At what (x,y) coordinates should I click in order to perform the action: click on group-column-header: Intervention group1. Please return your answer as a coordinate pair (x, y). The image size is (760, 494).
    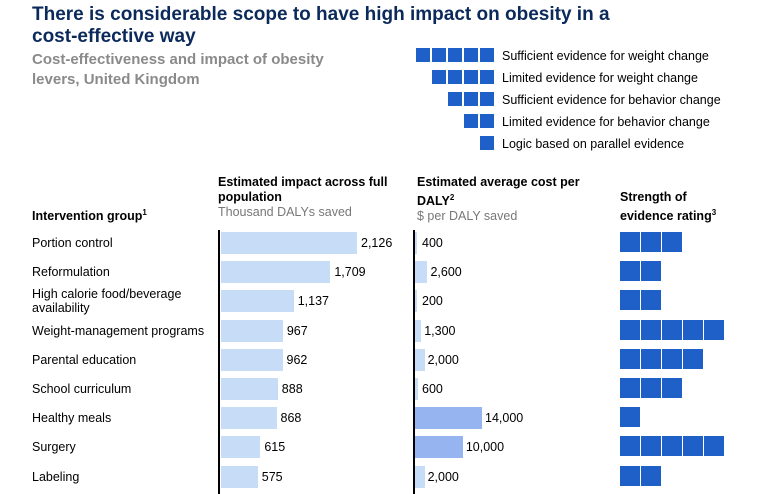
    Looking at the image, I should click on (89, 216).